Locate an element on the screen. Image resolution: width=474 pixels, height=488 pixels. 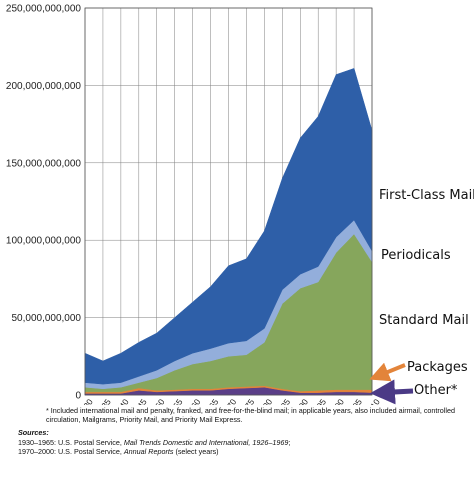
x-tick-label: 1990 is located at coordinates (300, 401).